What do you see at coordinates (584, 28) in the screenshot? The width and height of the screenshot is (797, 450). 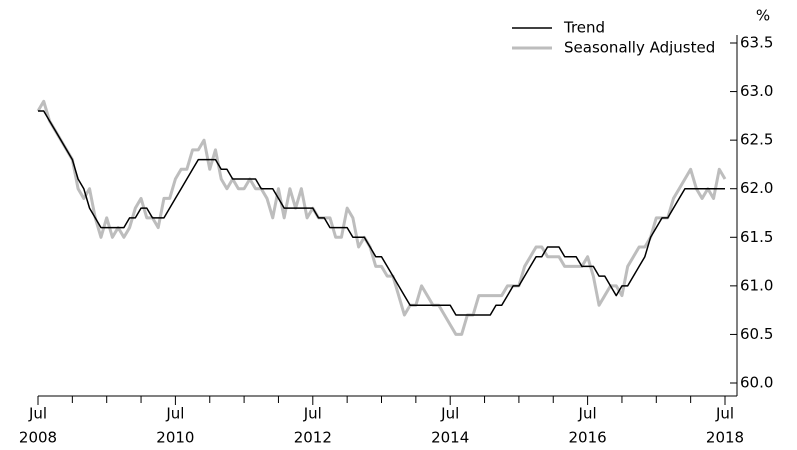 I see `legend-label: Trend` at bounding box center [584, 28].